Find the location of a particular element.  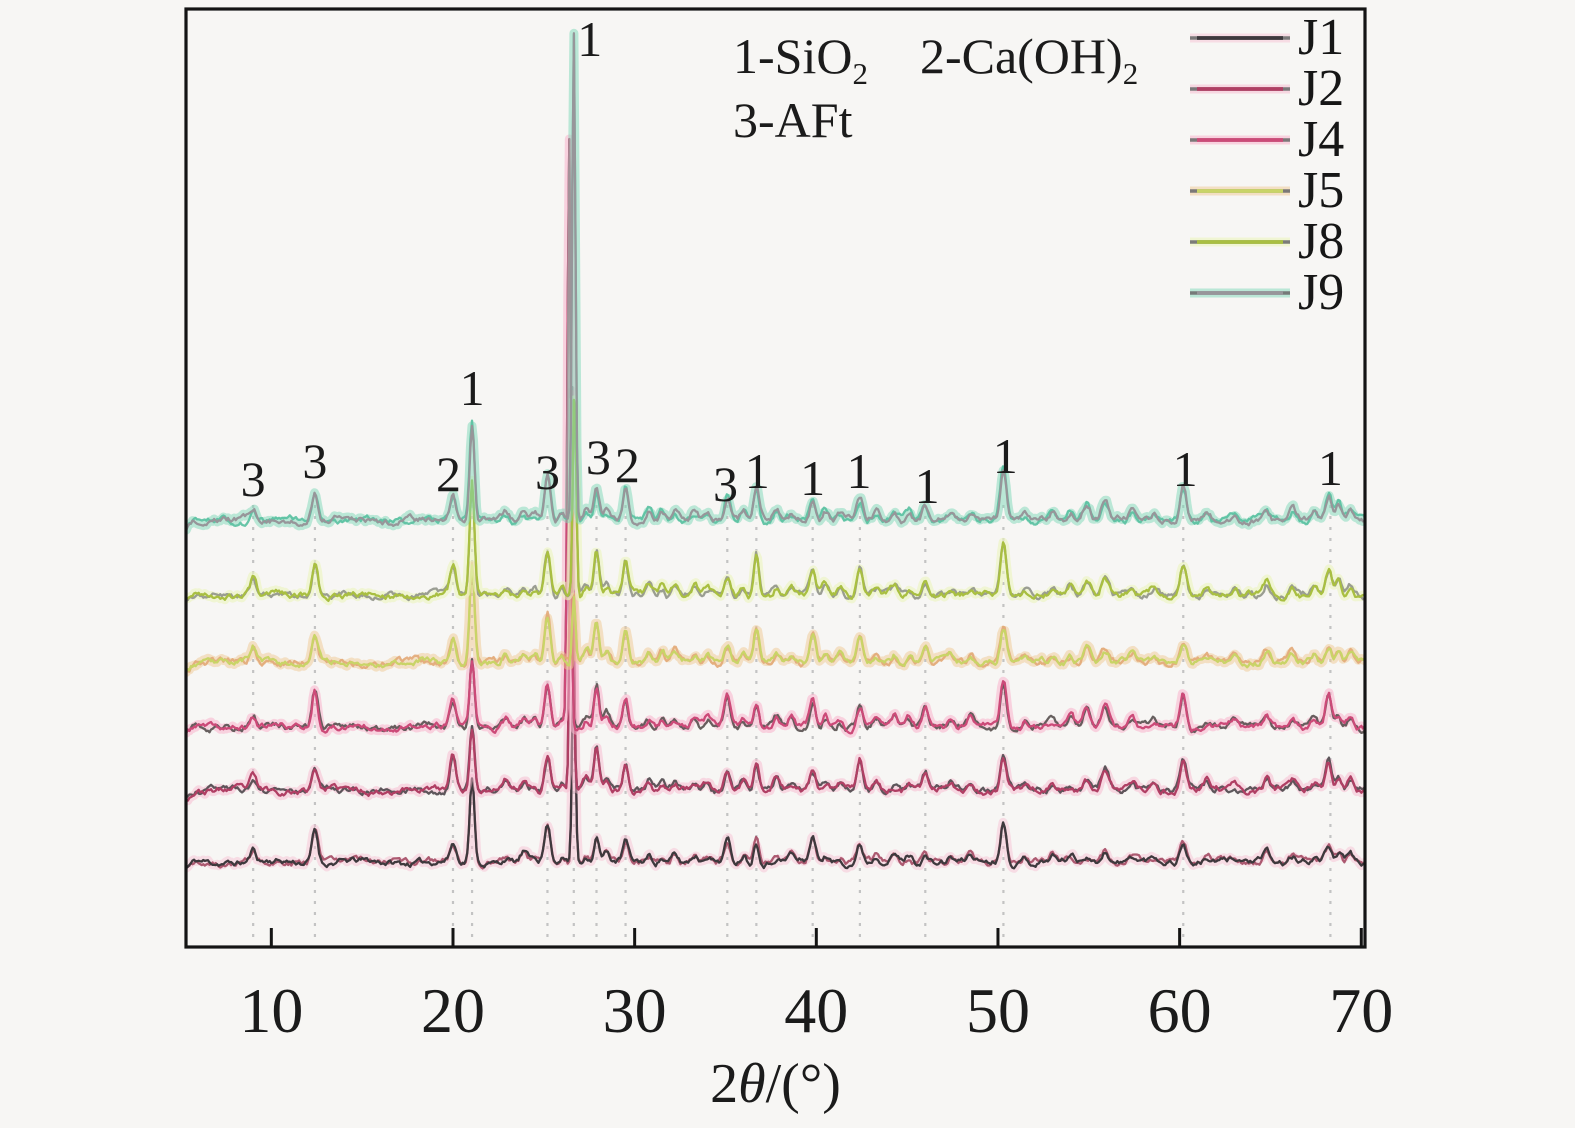

series-curve-J8 is located at coordinates (775, 500).